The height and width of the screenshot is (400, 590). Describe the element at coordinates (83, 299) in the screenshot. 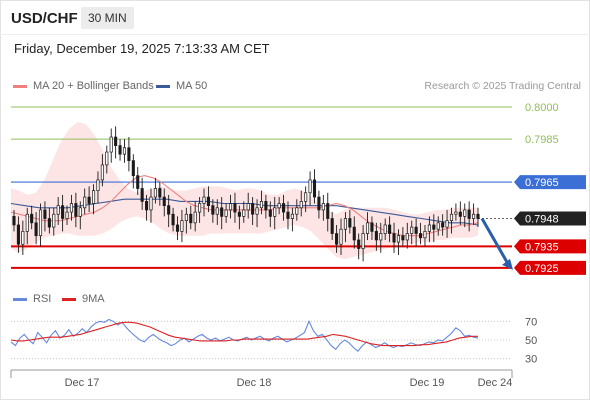

I see `legend-9ma: 9MA` at that location.